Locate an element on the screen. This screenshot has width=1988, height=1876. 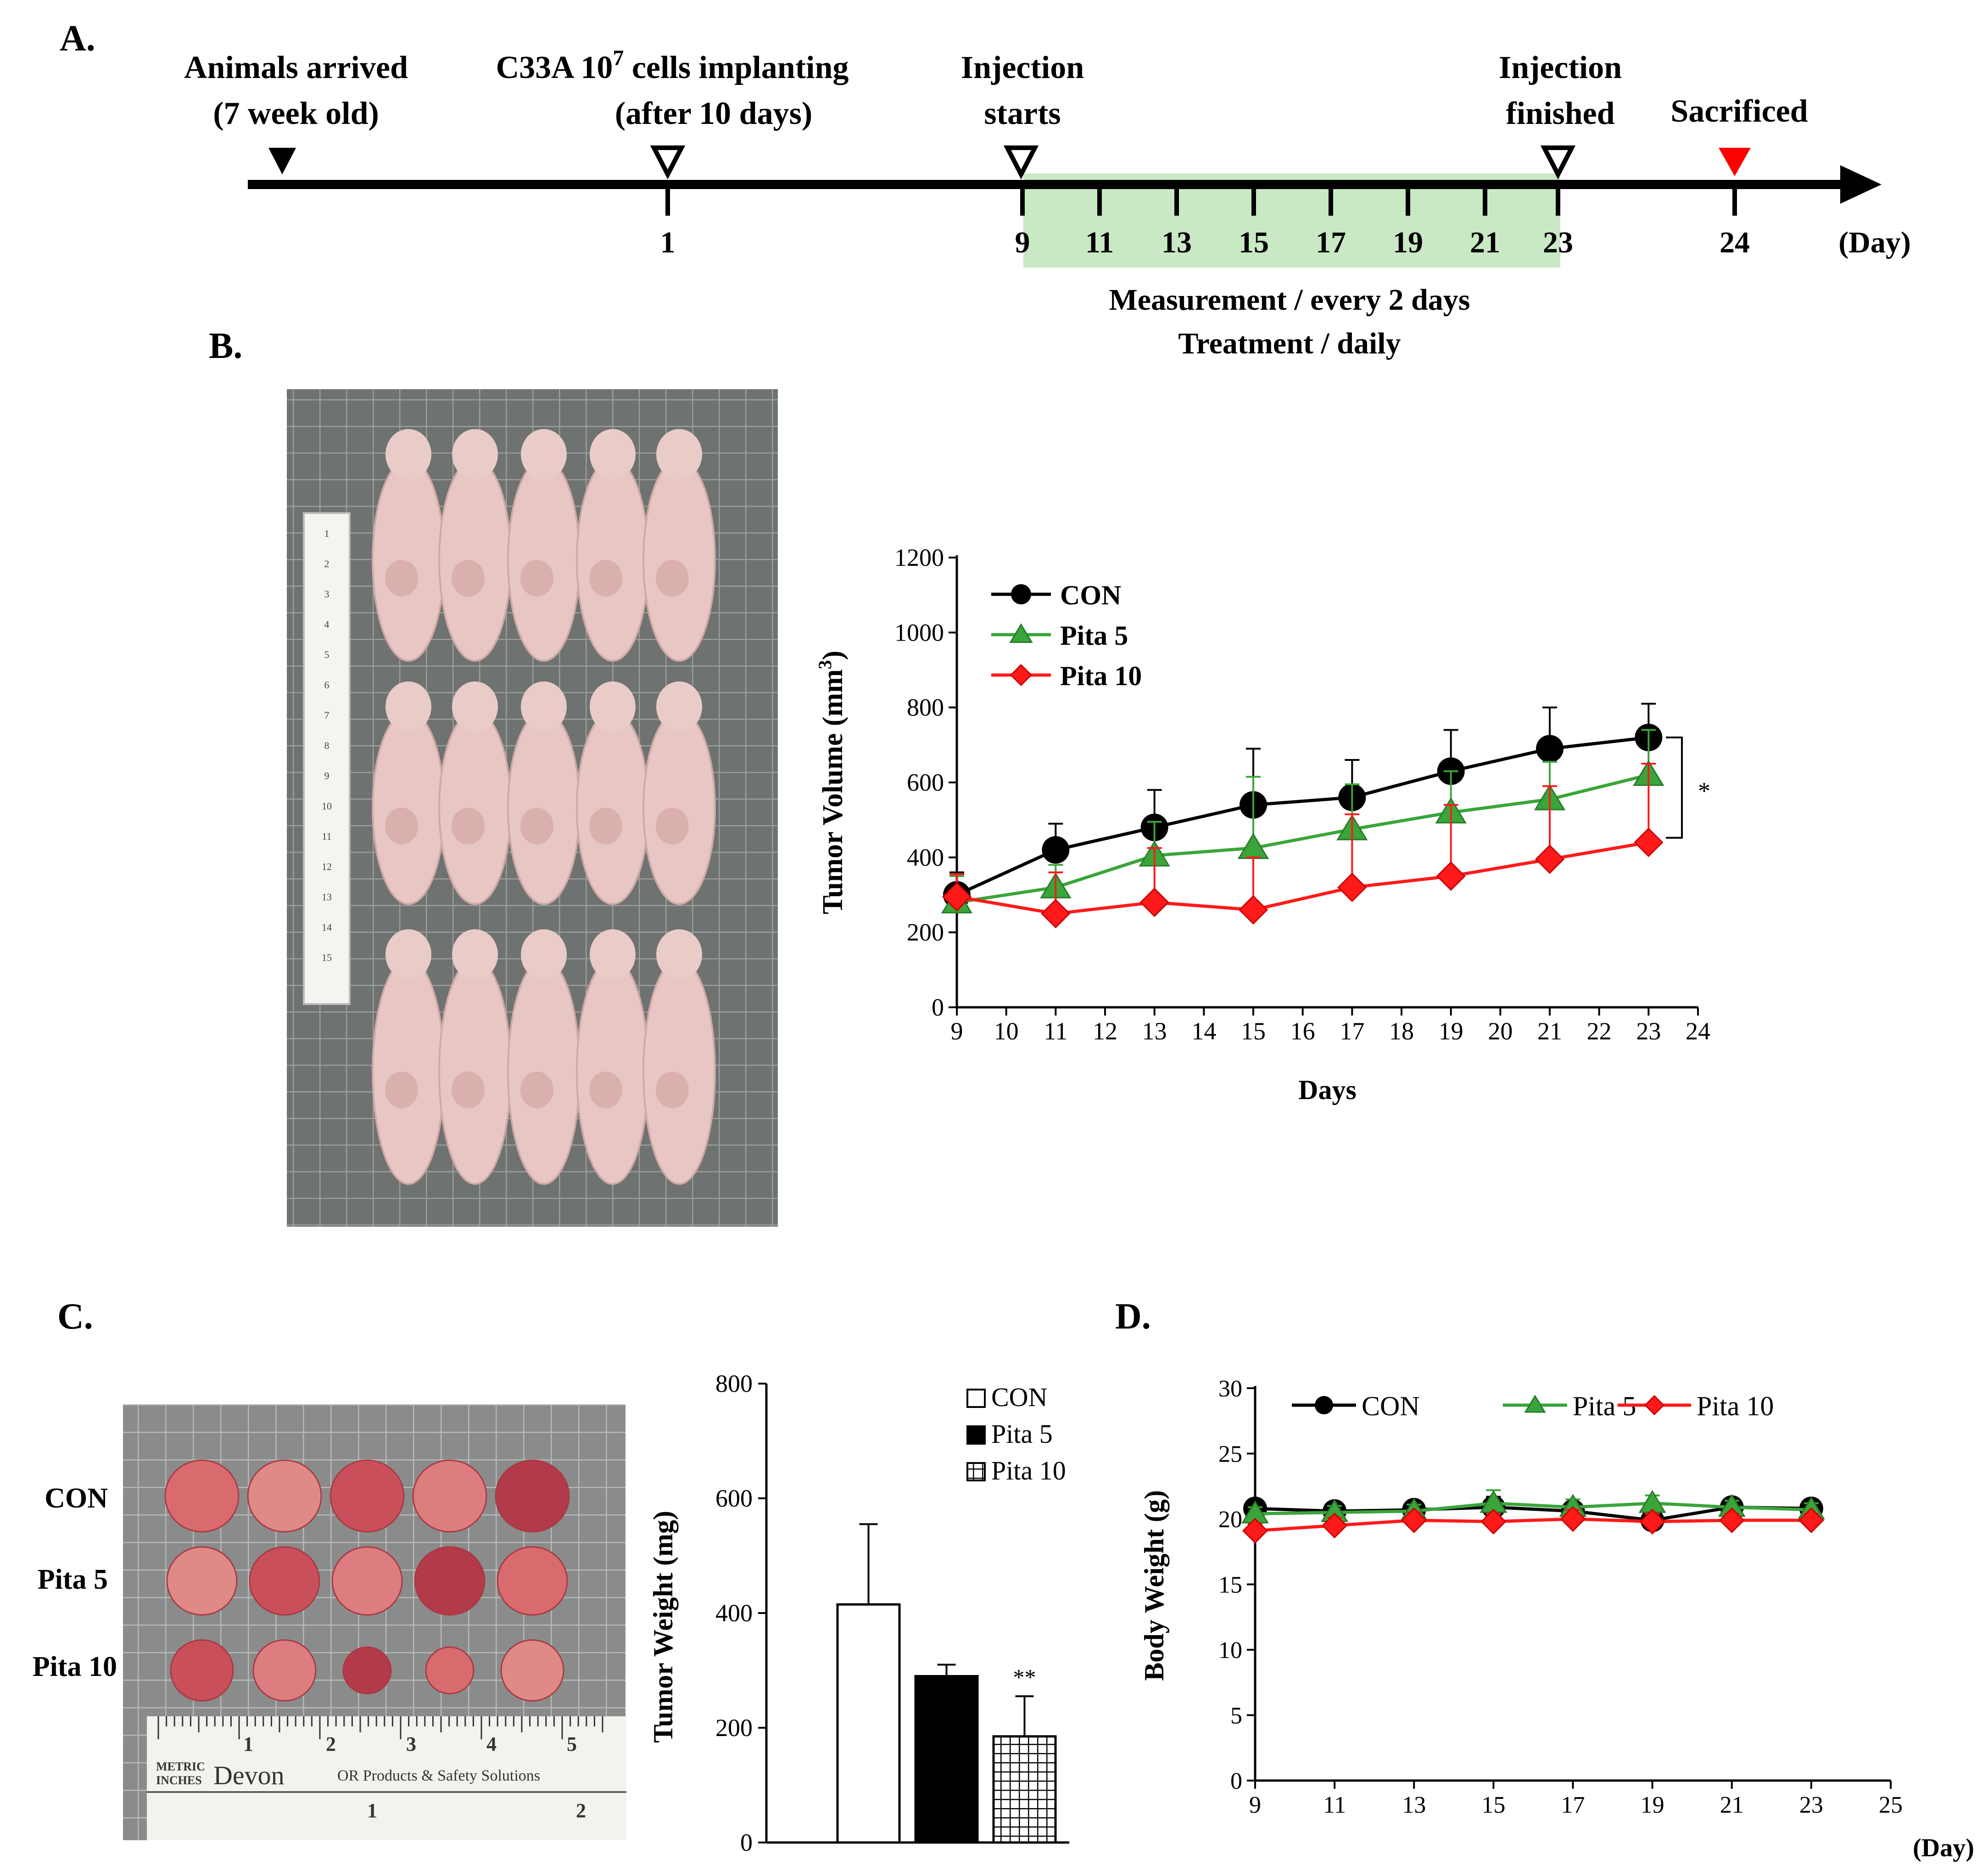
x-tick-label: 23 is located at coordinates (1811, 1805).